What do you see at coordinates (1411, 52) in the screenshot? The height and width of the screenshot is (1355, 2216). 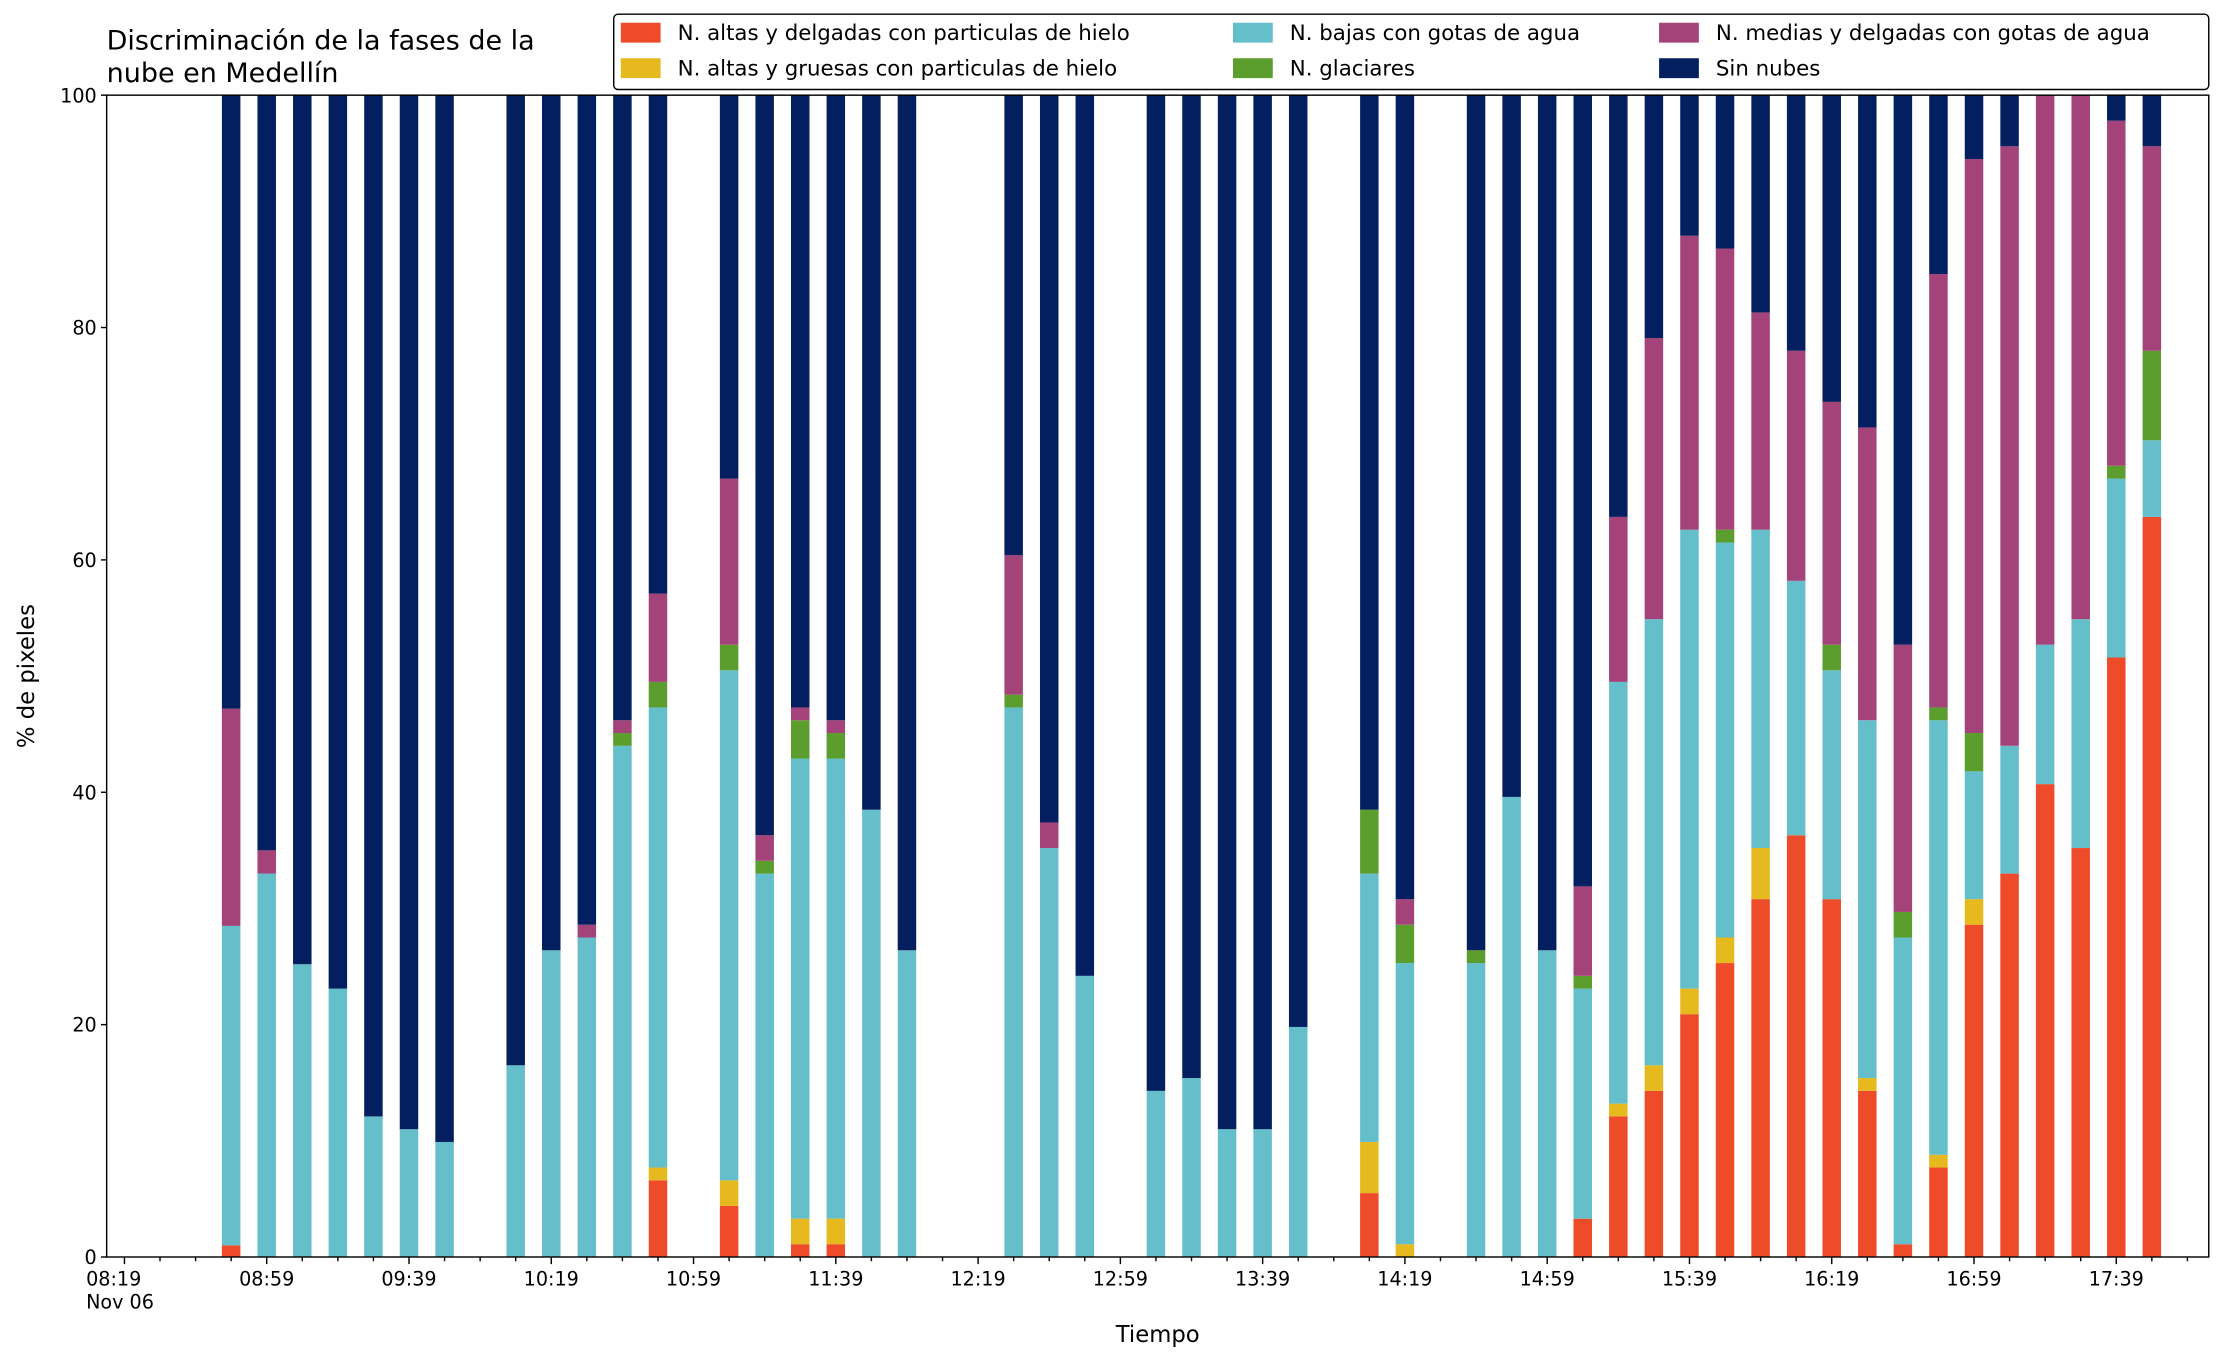 I see `legend-box` at bounding box center [1411, 52].